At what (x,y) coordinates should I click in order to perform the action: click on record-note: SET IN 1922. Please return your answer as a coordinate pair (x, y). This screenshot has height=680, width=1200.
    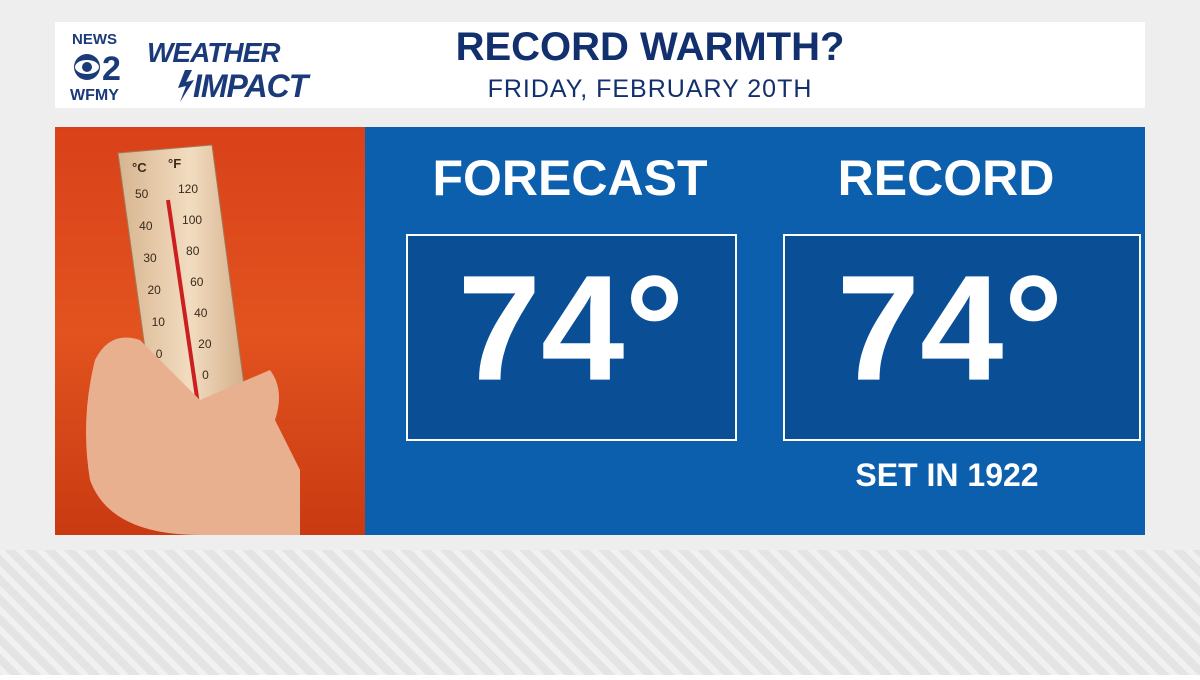
    Looking at the image, I should click on (946, 475).